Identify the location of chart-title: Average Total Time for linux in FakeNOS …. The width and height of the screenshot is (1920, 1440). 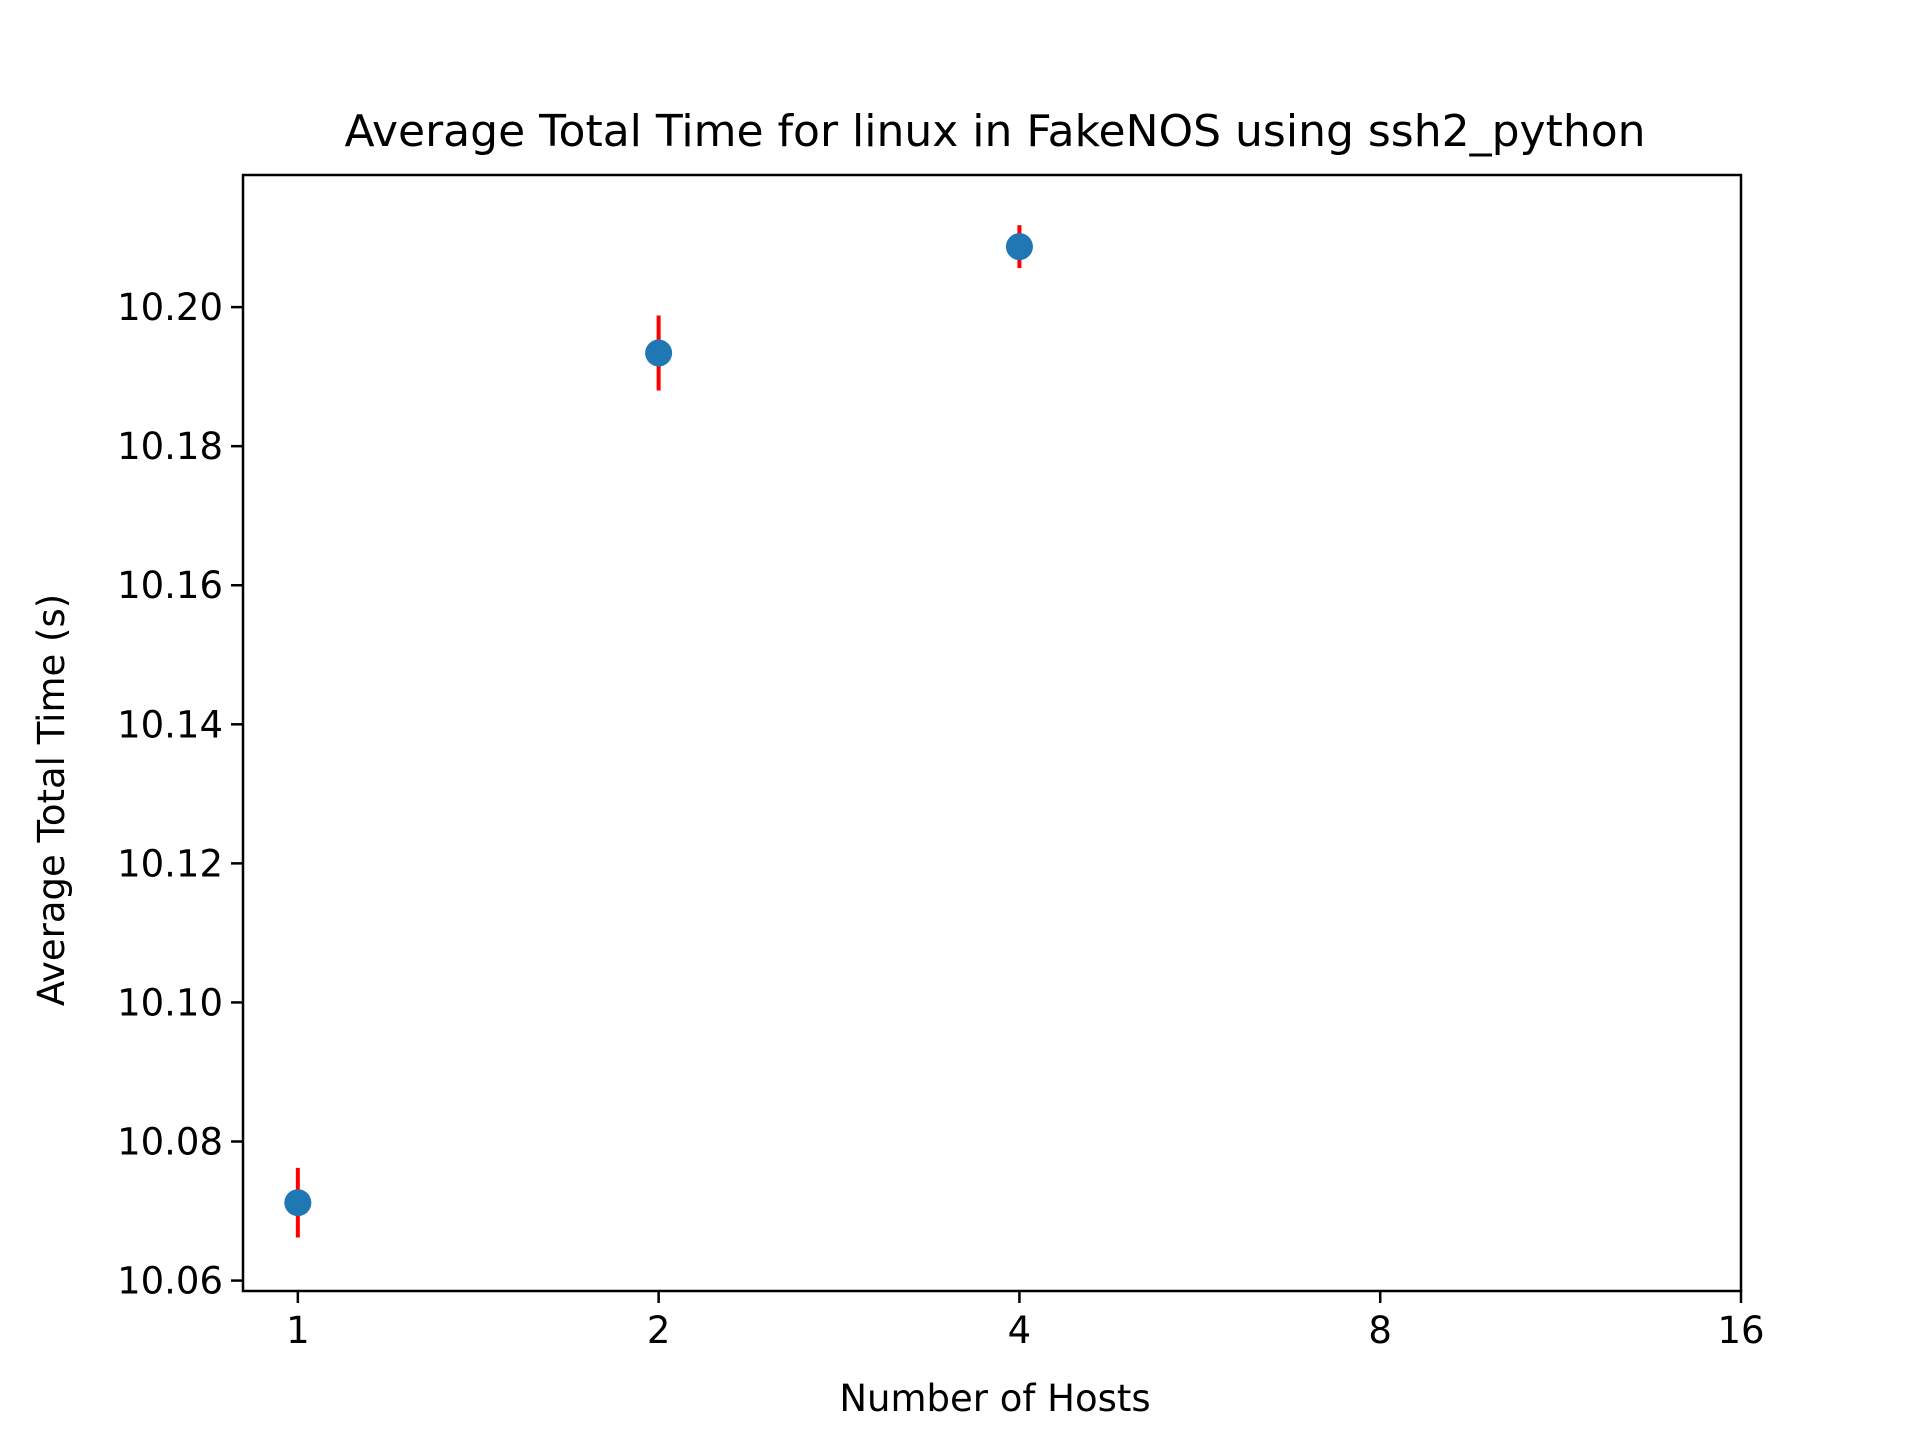
(994, 131).